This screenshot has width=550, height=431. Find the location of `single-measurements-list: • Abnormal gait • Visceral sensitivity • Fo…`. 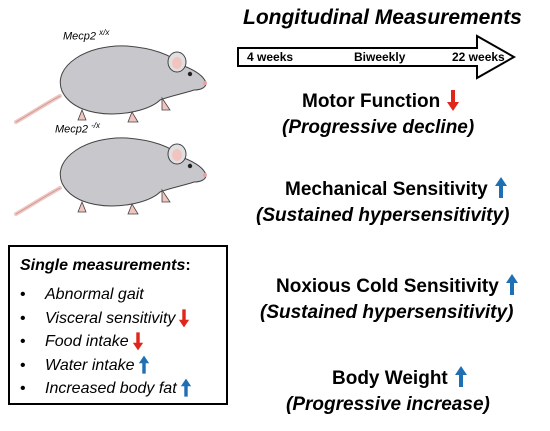

single-measurements-list: • Abnormal gait • Visceral sensitivity • Fo… is located at coordinates (106, 342).